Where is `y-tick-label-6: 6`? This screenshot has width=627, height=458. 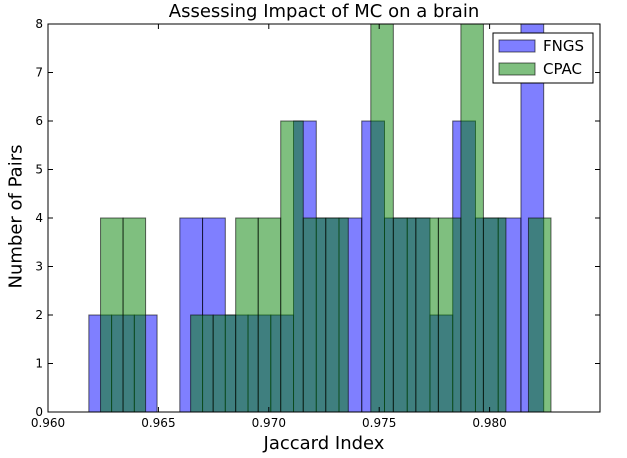
y-tick-label-6: 6 is located at coordinates (39, 121).